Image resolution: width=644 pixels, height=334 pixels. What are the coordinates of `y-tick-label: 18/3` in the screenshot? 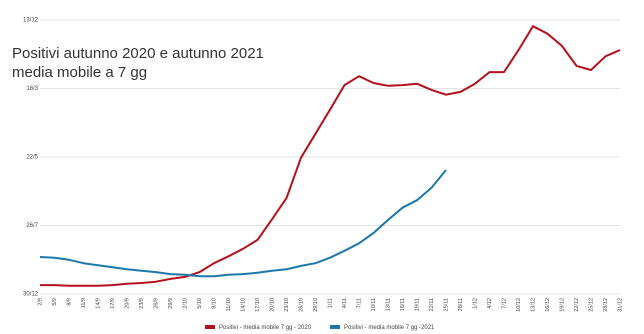 It's located at (32, 89).